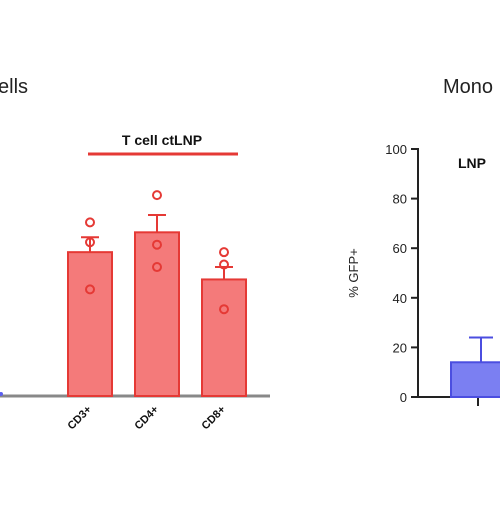 Image resolution: width=500 pixels, height=505 pixels. Describe the element at coordinates (162, 140) in the screenshot. I see `group-label: T cell ctLNP` at that location.